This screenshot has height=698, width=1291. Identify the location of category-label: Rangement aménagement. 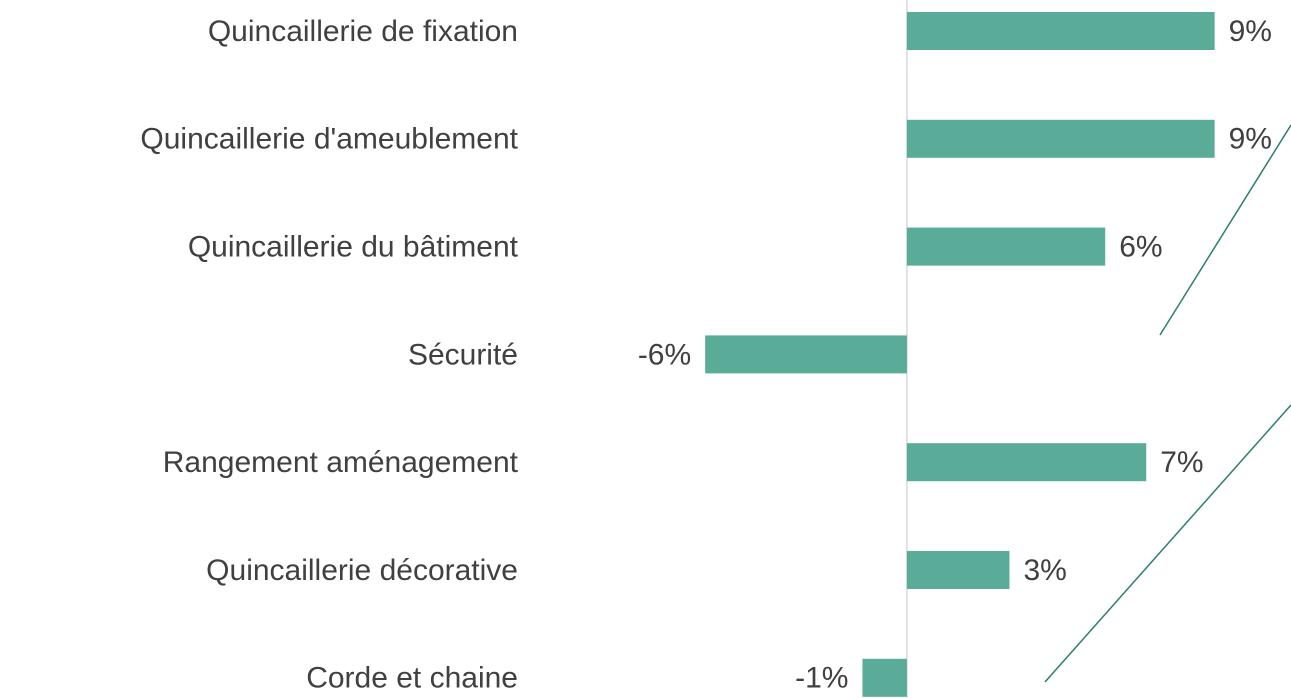
(341, 462).